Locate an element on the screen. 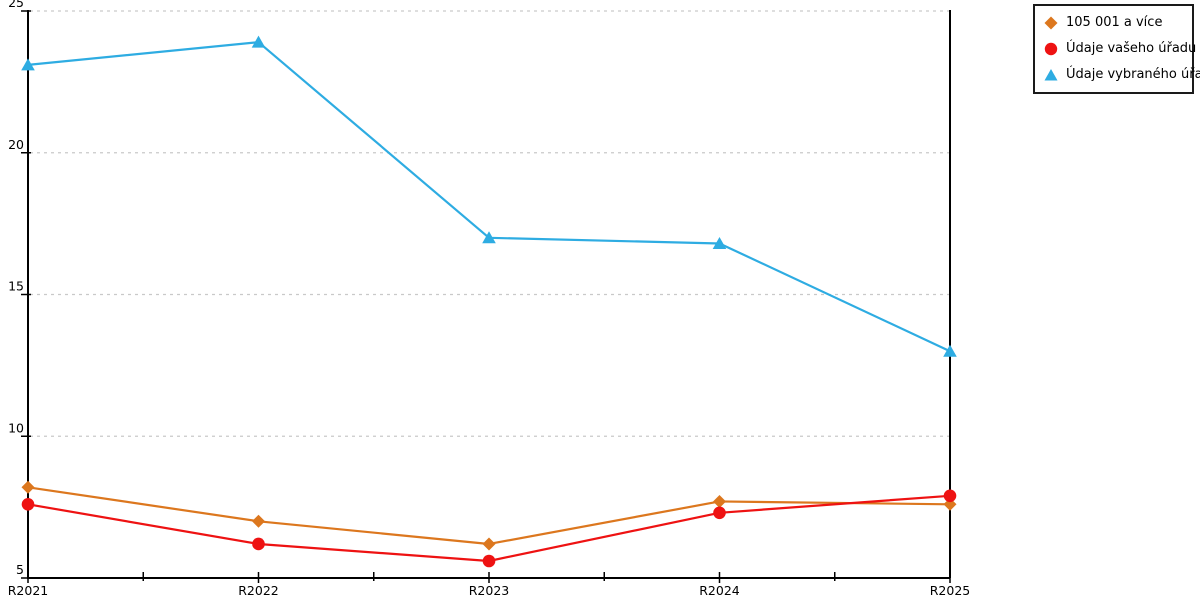  diamond-icon is located at coordinates (1051, 22).